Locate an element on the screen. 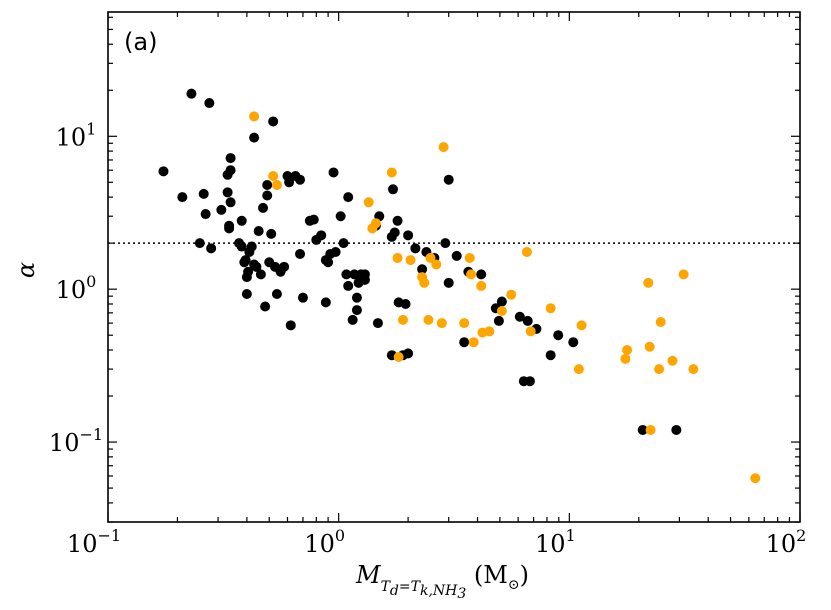 Image resolution: width=831 pixels, height=610 pixels. x-tick-label: 10¹ is located at coordinates (555, 542).